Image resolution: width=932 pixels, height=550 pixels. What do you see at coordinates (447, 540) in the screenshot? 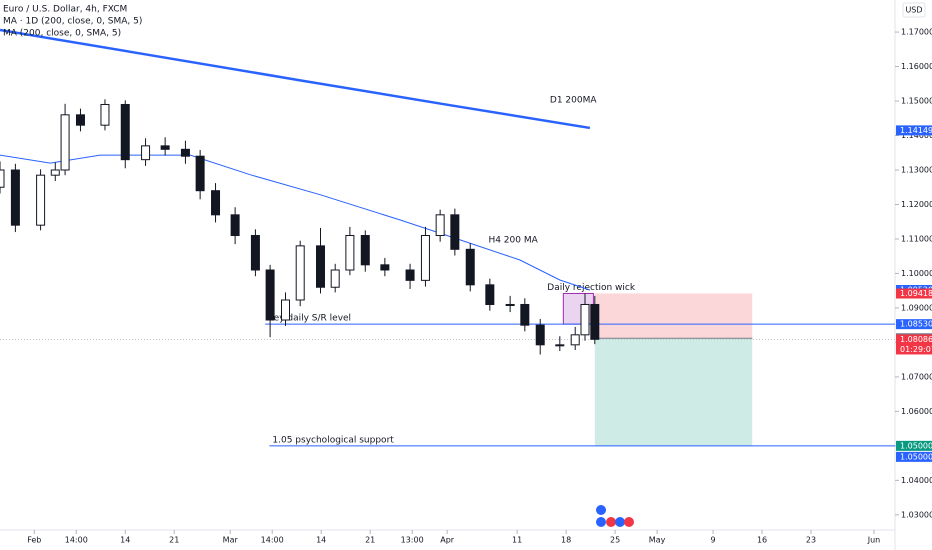
I see `x-tick-label: Apr` at bounding box center [447, 540].